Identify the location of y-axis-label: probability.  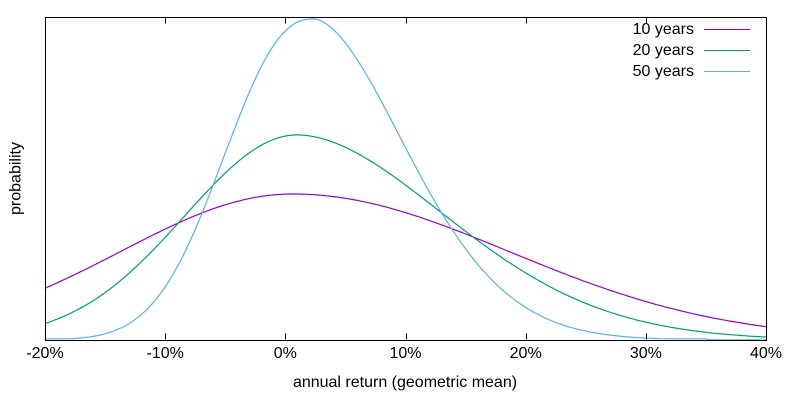
(16, 178).